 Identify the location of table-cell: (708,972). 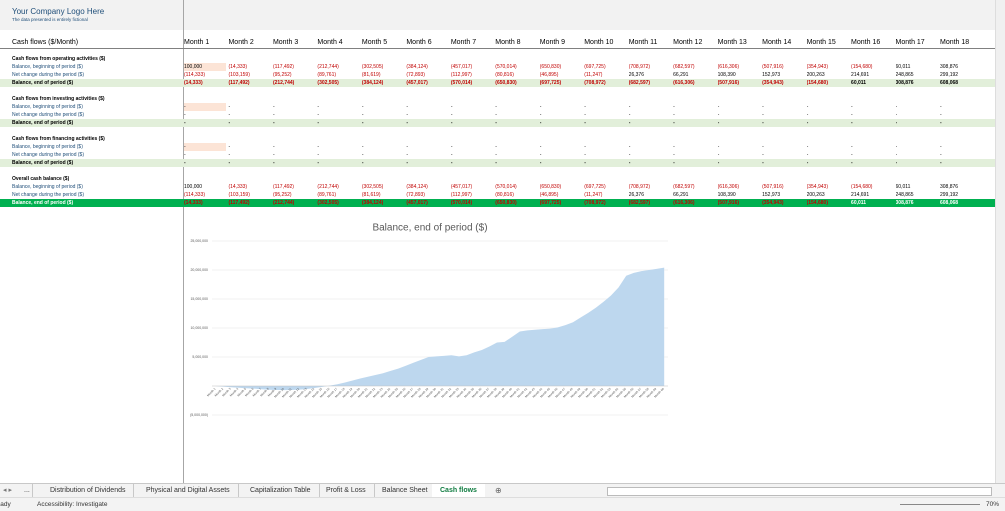
(595, 203).